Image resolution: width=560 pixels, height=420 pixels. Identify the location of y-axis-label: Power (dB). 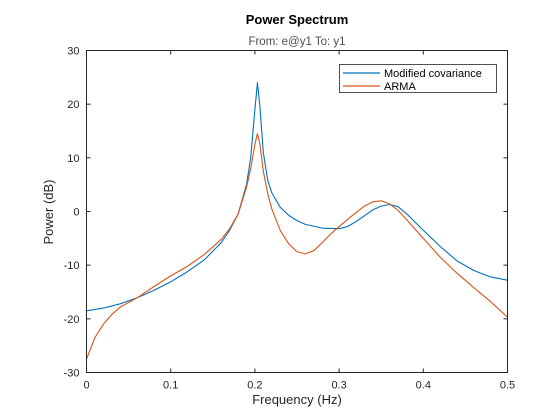
(48, 211).